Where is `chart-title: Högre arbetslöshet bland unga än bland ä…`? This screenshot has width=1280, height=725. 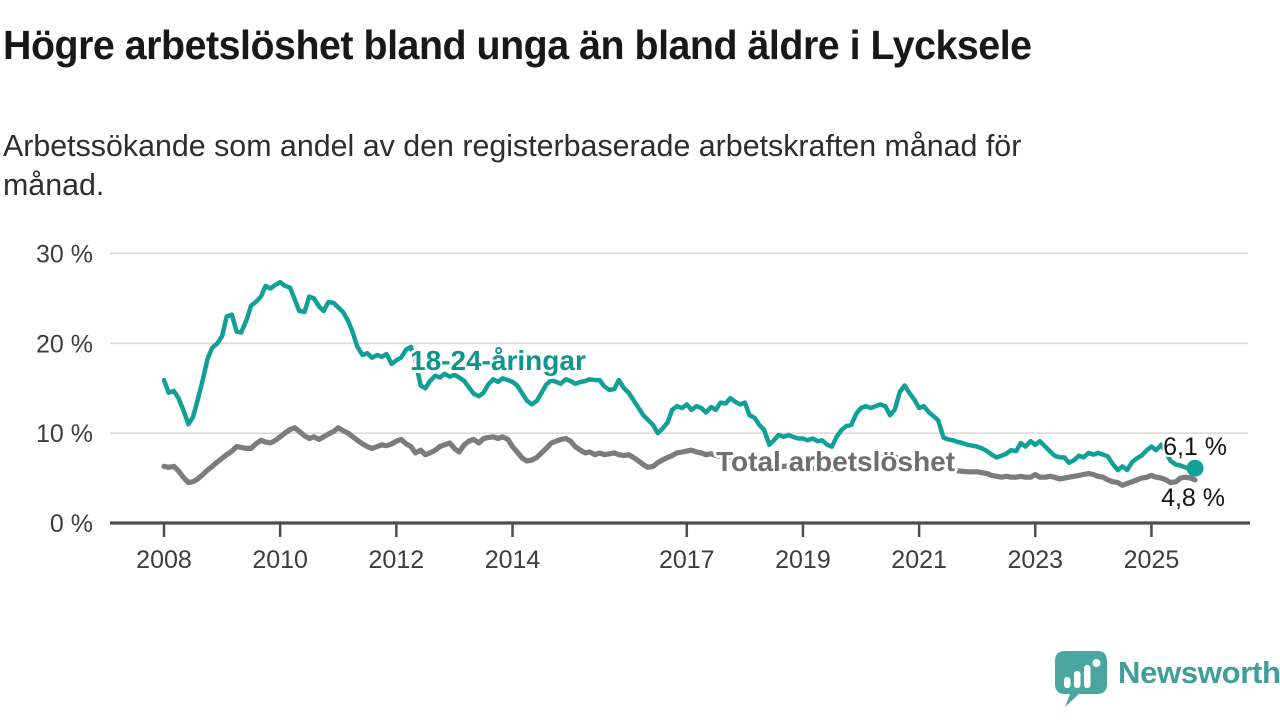 chart-title: Högre arbetslöshet bland unga än bland ä… is located at coordinates (517, 45).